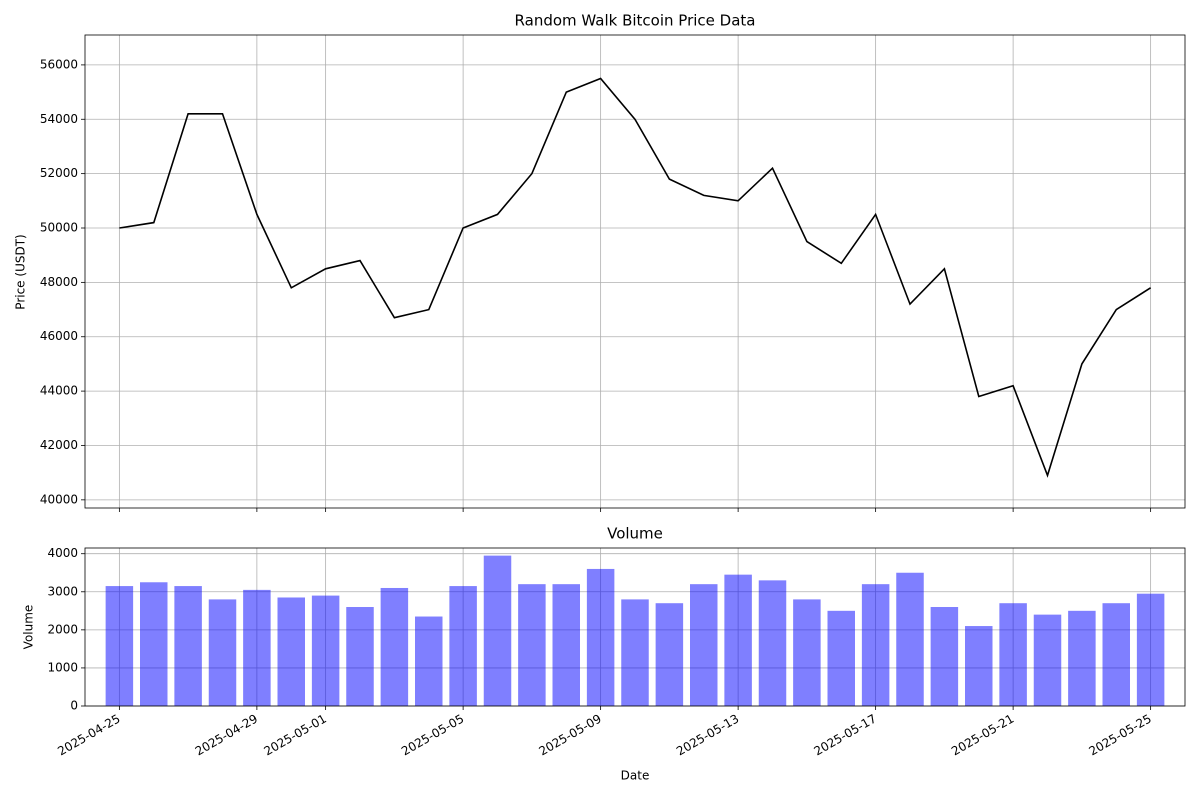 This screenshot has width=1200, height=800. I want to click on x-tick-label: 2025-04-25, so click(88, 735).